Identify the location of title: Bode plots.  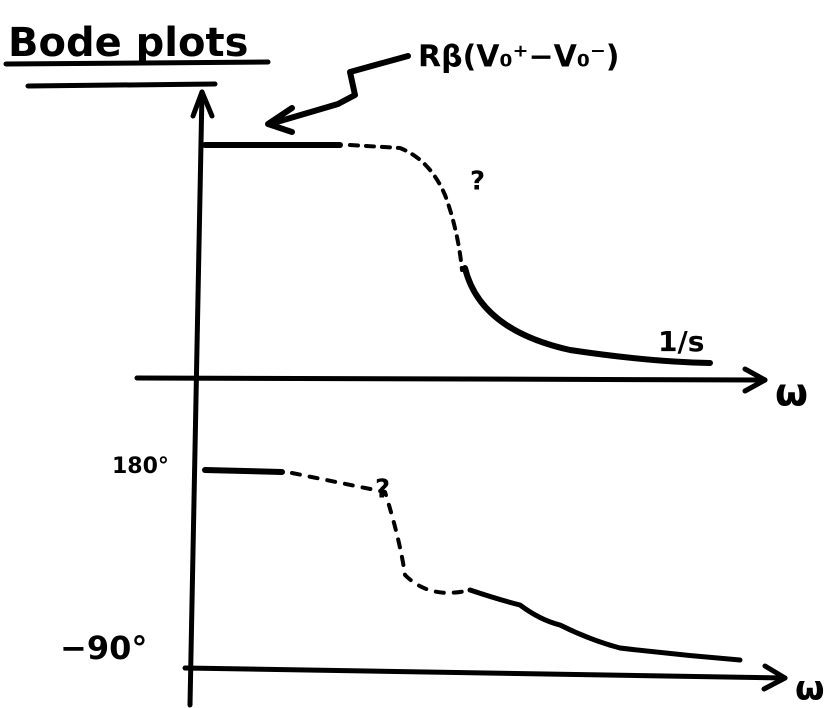
(128, 43).